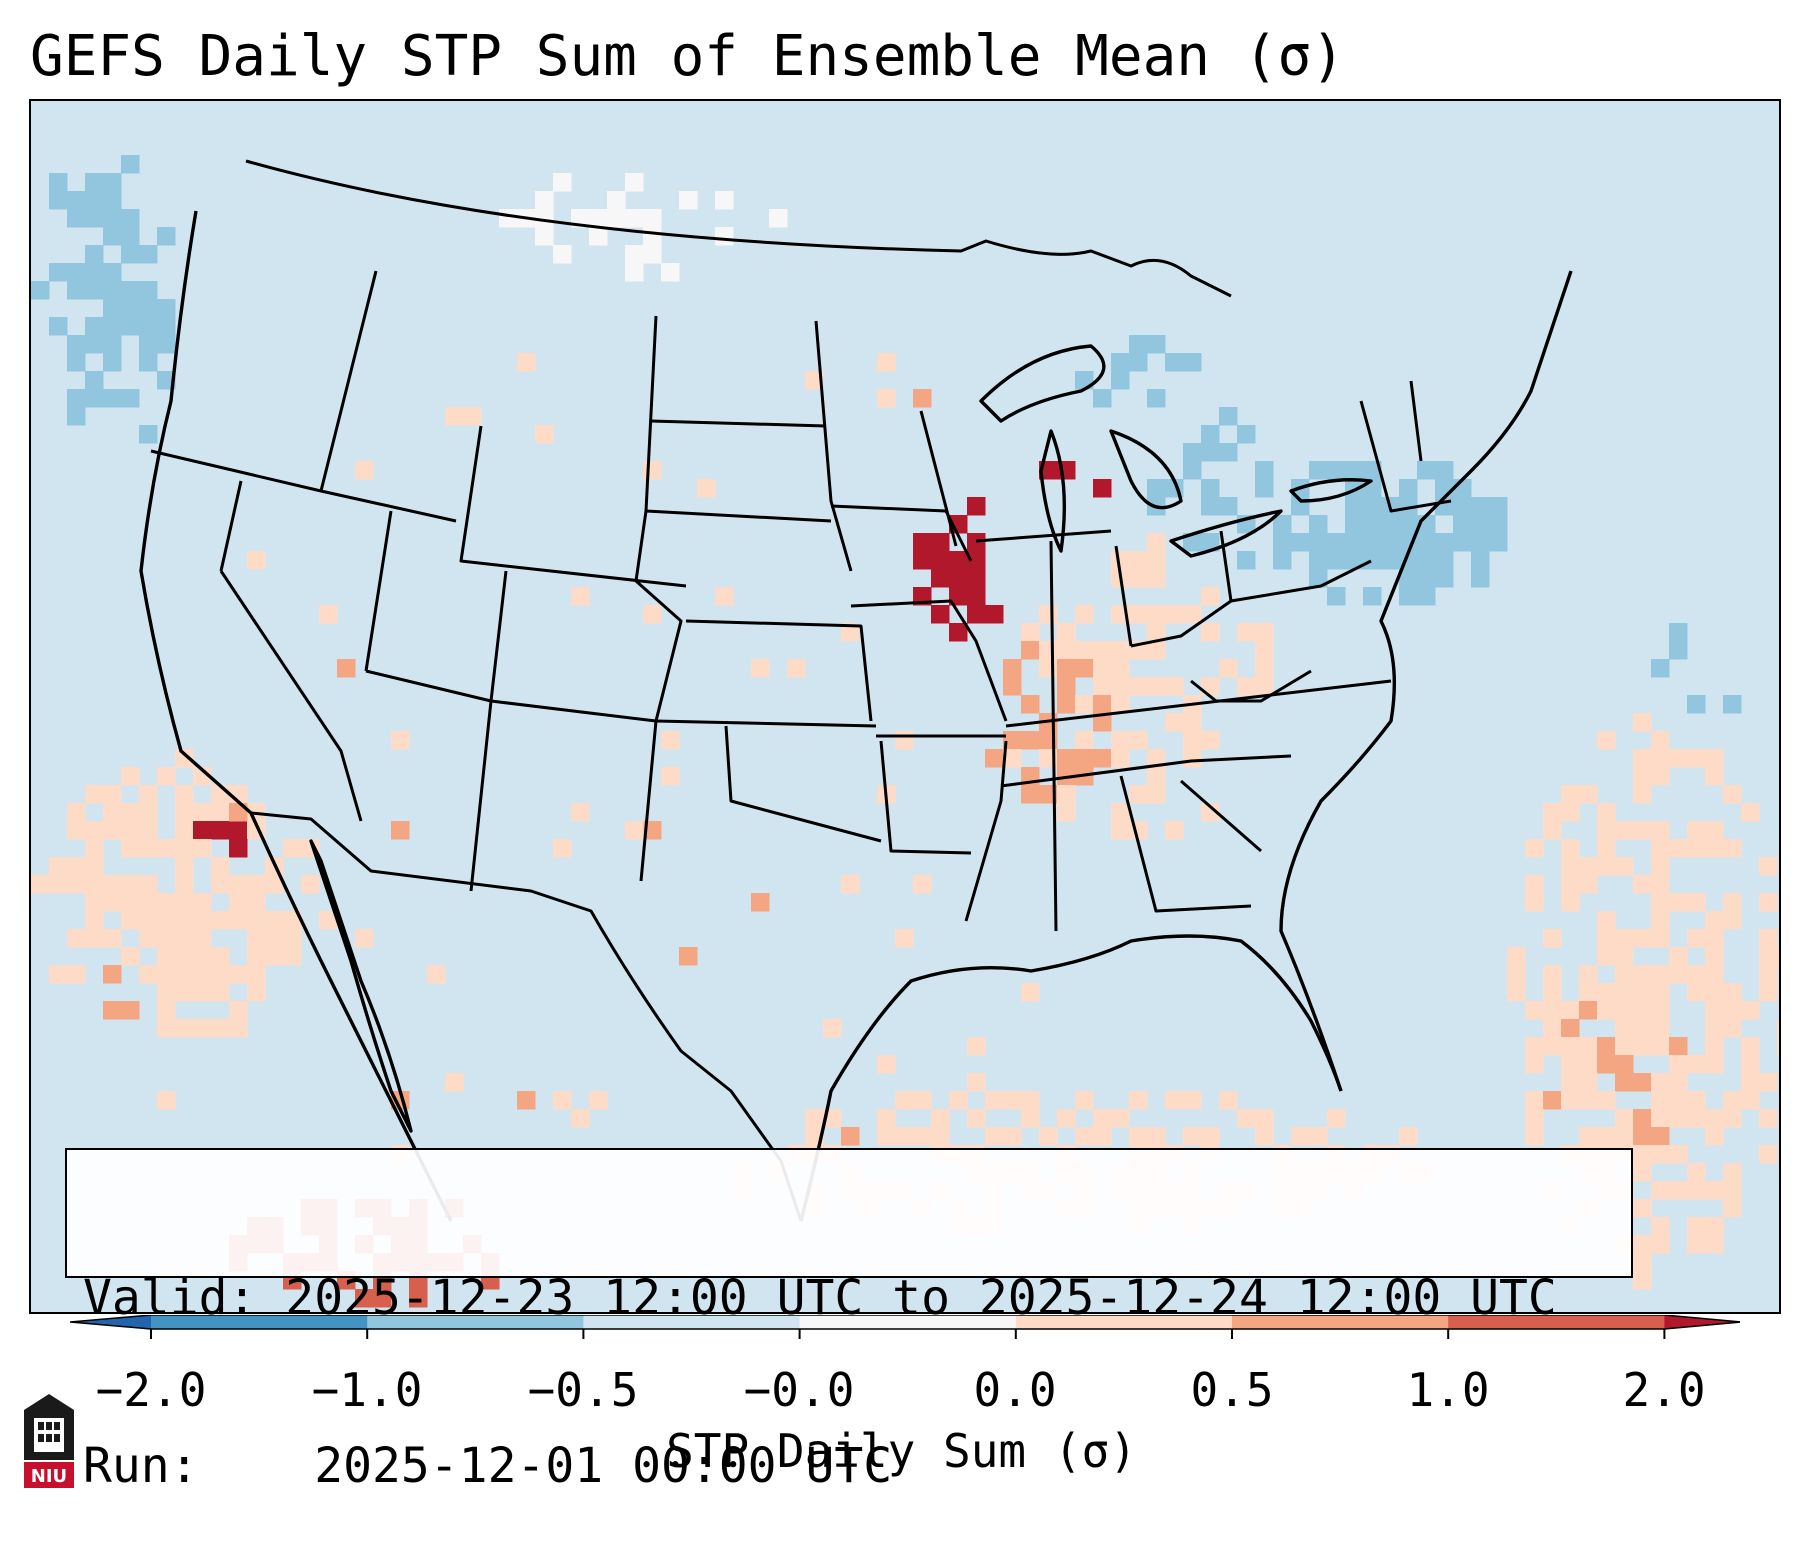 The width and height of the screenshot is (1803, 1550). Describe the element at coordinates (738, 228) in the screenshot. I see `canada-border` at that location.